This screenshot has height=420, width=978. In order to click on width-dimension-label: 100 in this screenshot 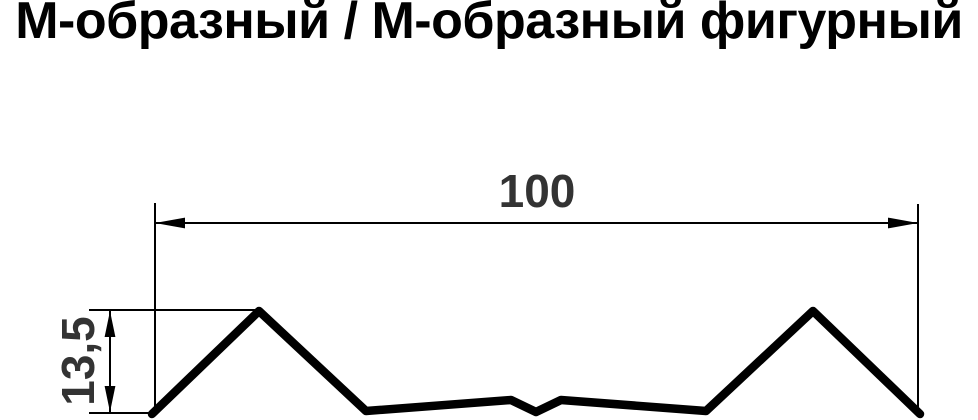, I will do `click(537, 191)`.